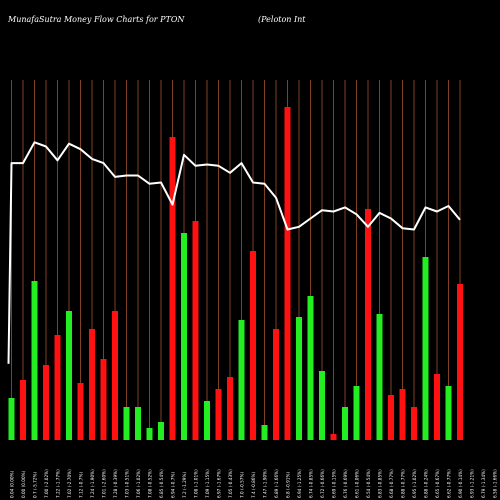 The height and width of the screenshot is (500, 500). I want to click on x-tick-label: 7.09 (-1.15%), so click(207, 483).